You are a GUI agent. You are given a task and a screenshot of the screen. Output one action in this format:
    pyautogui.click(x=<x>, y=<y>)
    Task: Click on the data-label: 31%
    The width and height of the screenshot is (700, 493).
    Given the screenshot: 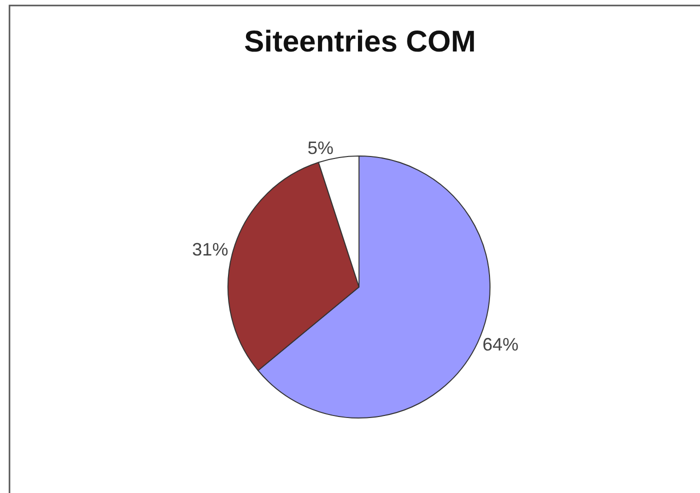 What is the action you would take?
    pyautogui.click(x=210, y=250)
    